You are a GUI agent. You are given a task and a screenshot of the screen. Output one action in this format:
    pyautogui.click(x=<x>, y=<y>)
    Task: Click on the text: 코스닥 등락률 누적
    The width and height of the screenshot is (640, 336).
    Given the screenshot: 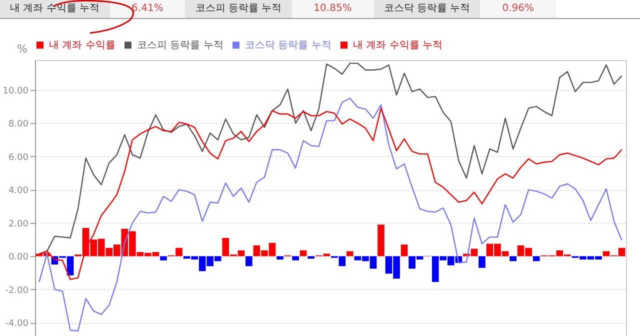 What is the action you would take?
    pyautogui.click(x=427, y=9)
    